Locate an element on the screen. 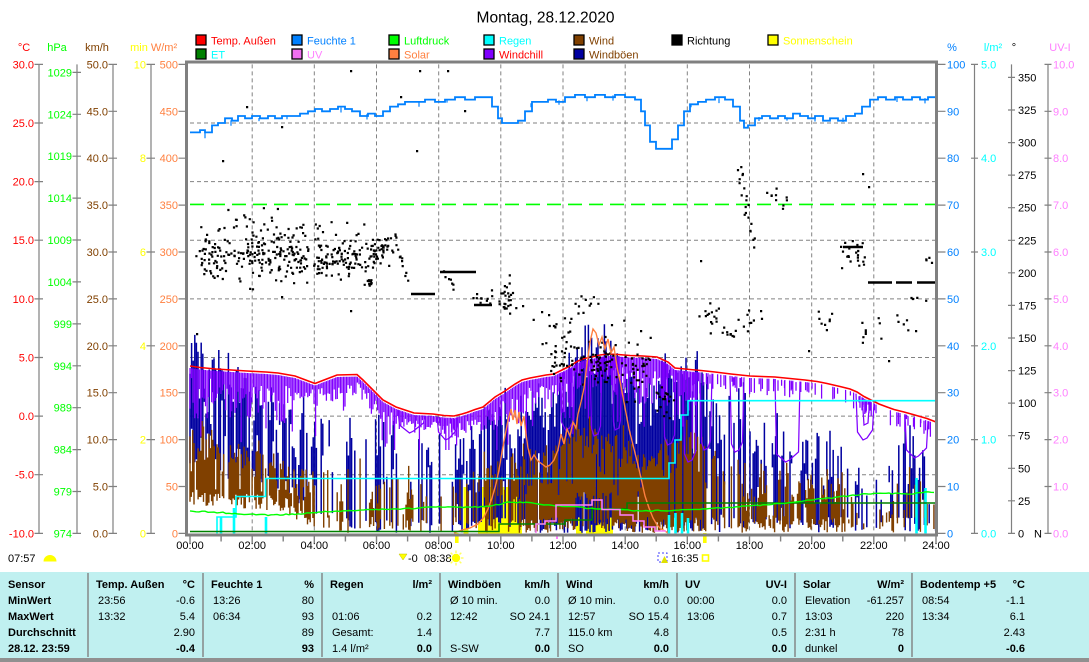 Image resolution: width=1089 pixels, height=662 pixels. svg-text: min is located at coordinates (139, 48).